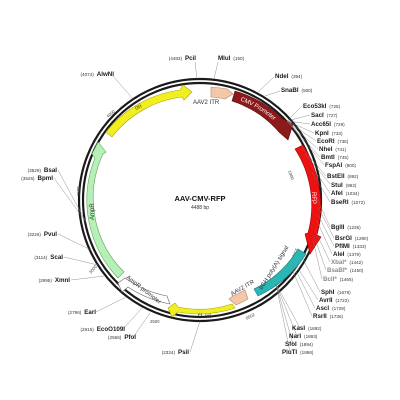  Describe the element at coordinates (149, 111) in the screenshot. I see `ori-feature` at that location.